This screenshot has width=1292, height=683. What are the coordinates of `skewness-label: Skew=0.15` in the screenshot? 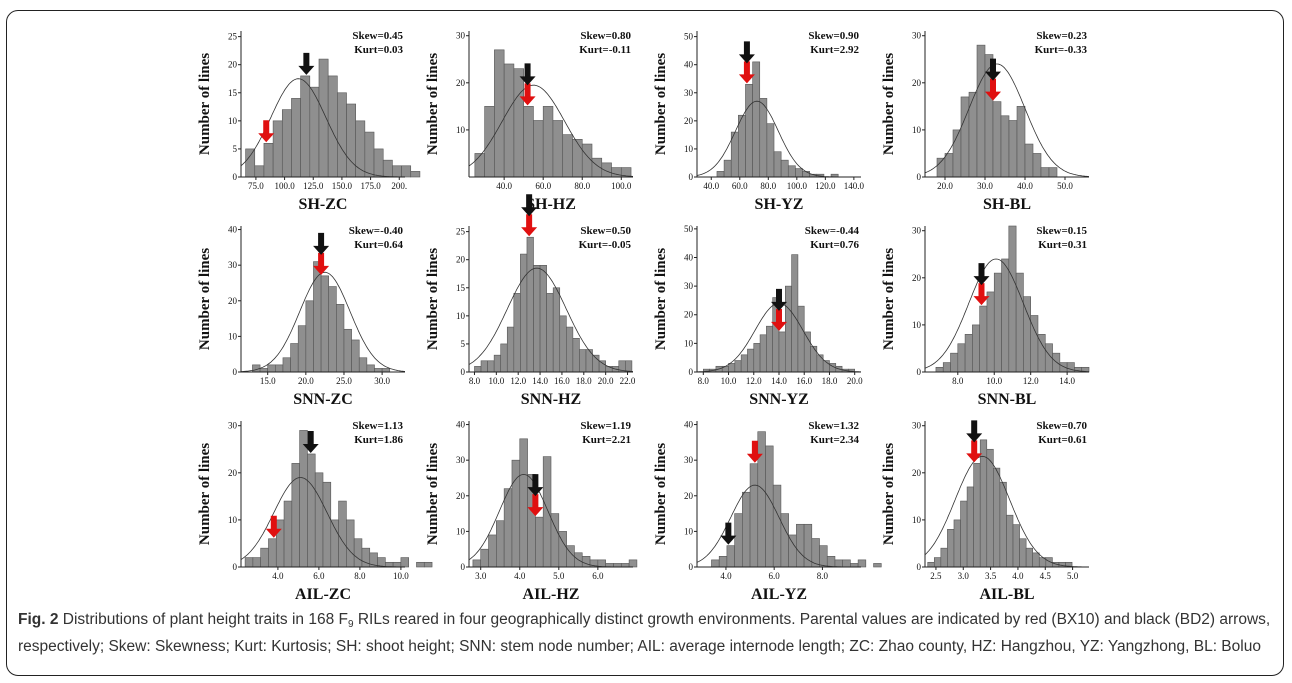 It's located at (1061, 231).